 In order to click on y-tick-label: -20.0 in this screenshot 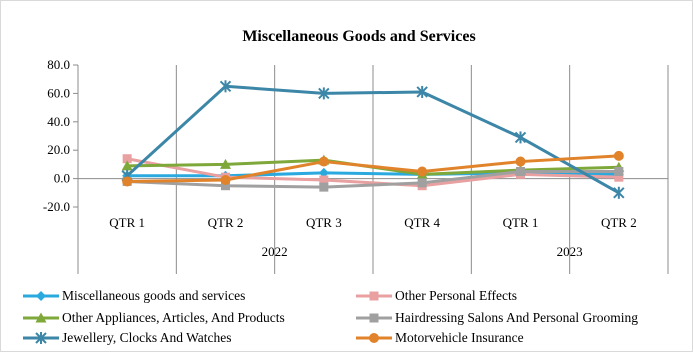, I will do `click(56, 206)`.